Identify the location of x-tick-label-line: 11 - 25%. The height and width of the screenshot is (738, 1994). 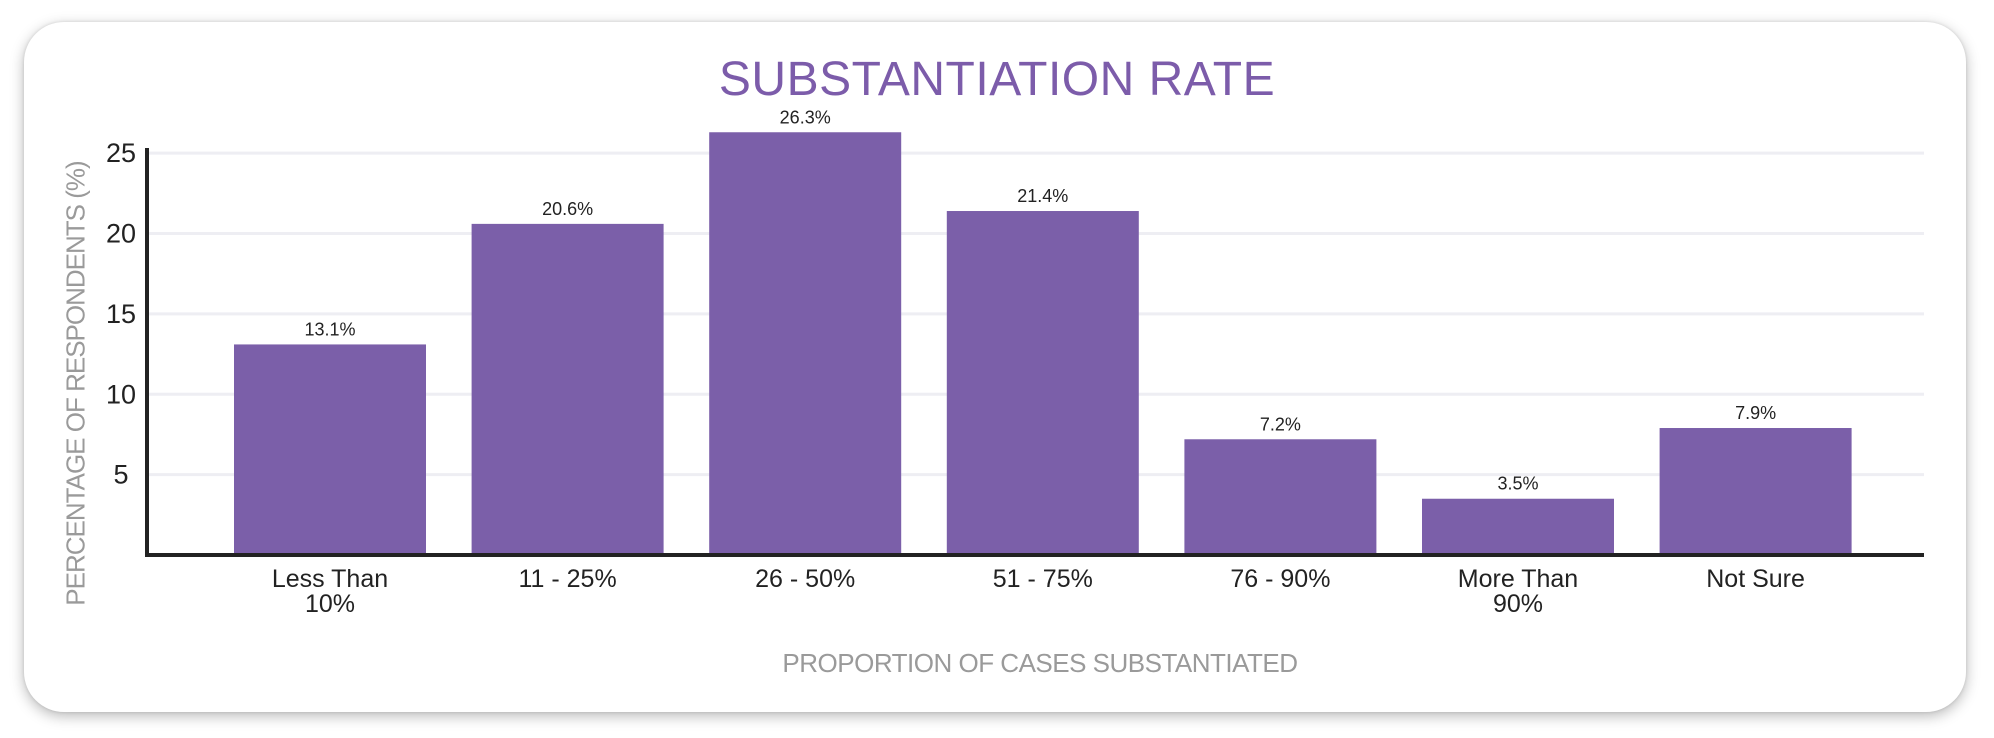
(567, 579).